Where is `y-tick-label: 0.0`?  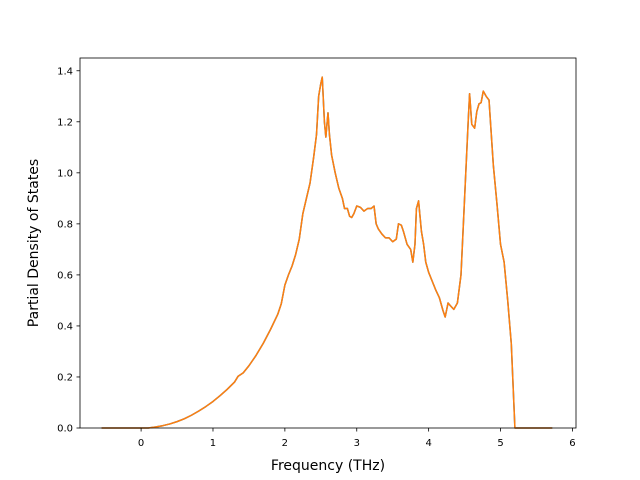 y-tick-label: 0.0 is located at coordinates (65, 429).